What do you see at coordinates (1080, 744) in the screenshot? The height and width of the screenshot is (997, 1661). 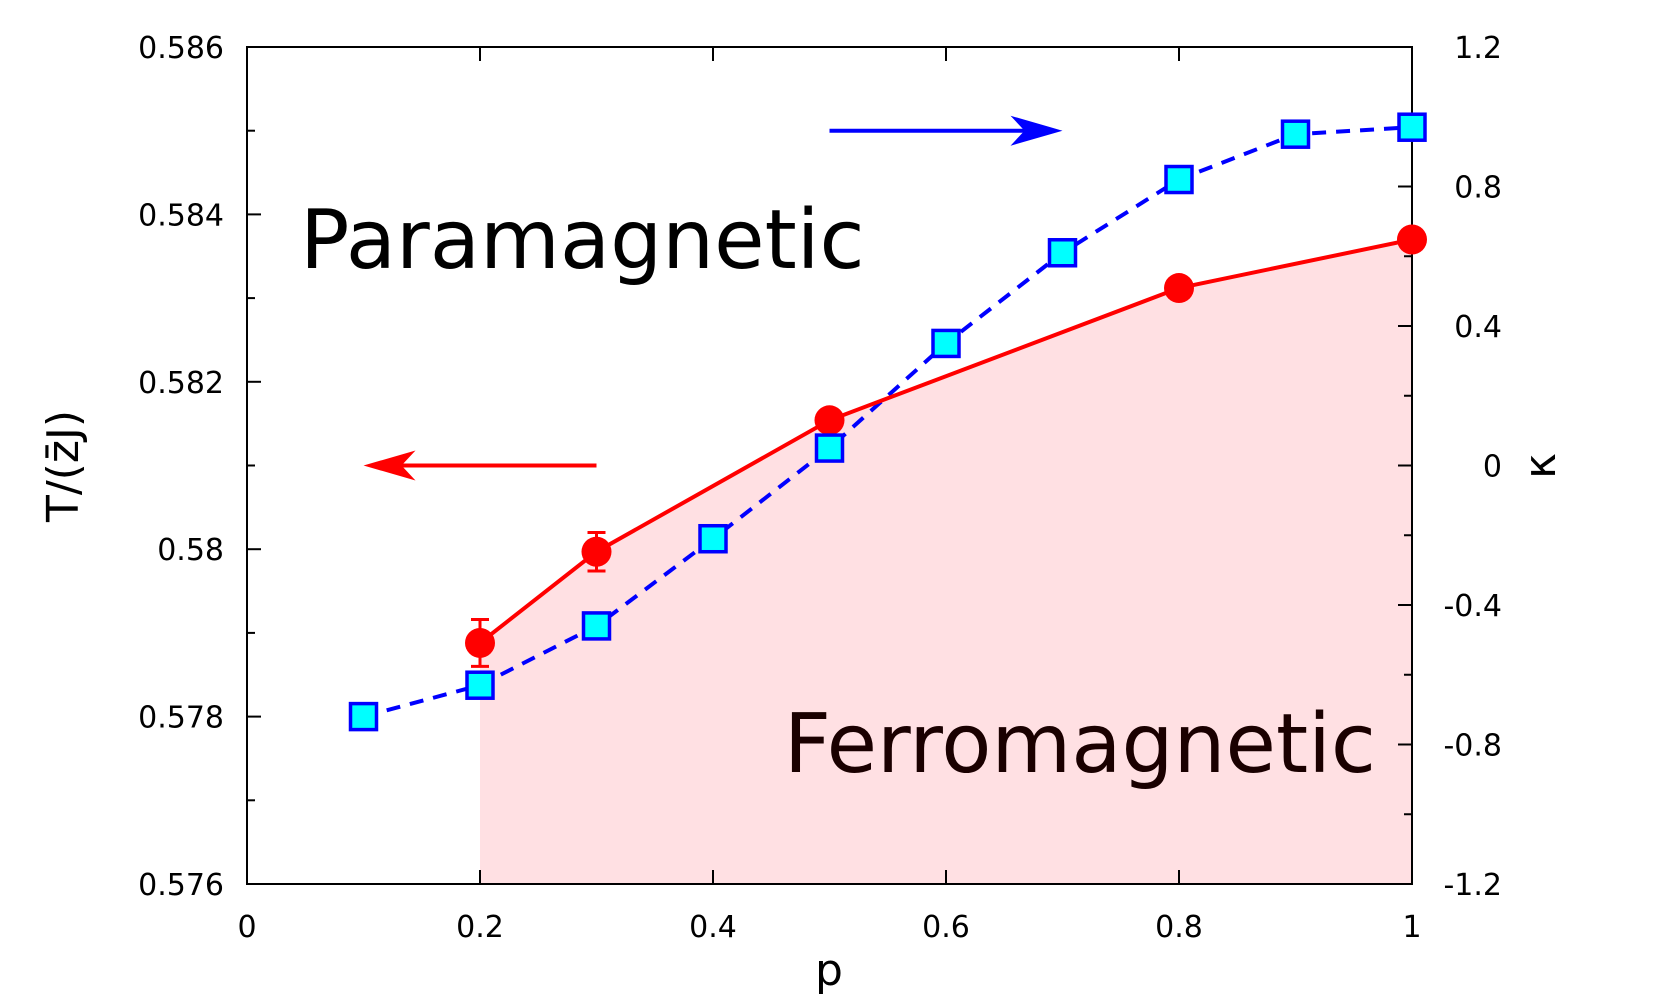 I see `ferromagnetic-label: Ferromagnetic` at bounding box center [1080, 744].